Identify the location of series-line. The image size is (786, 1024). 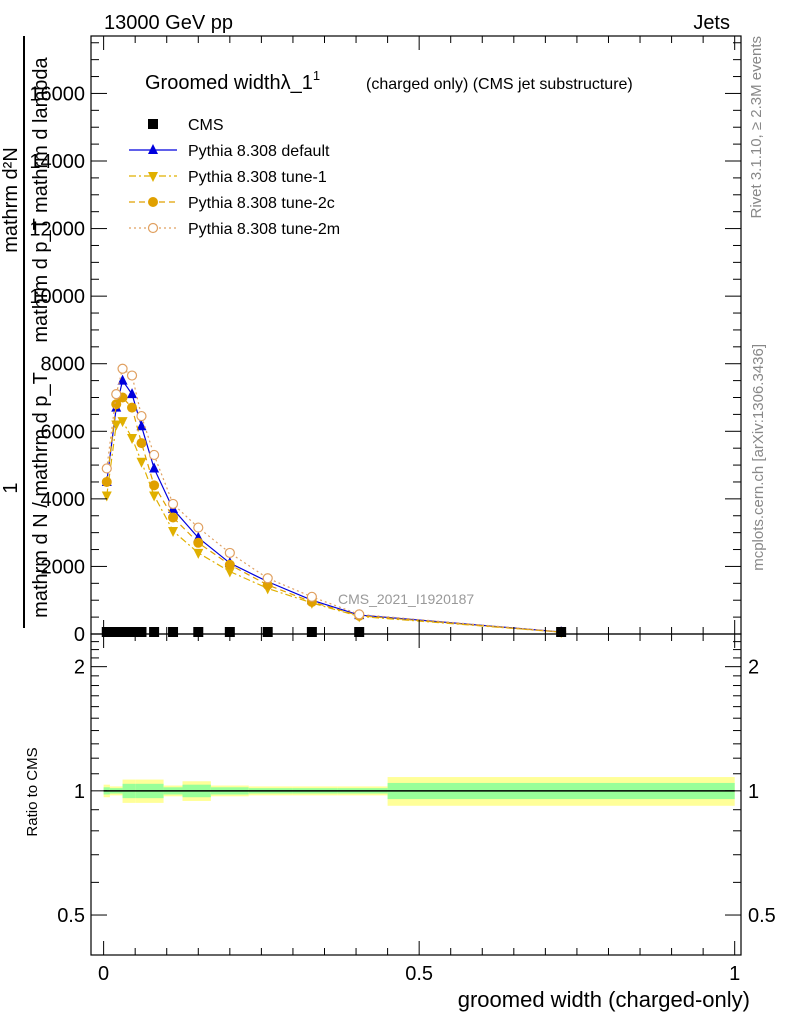
(334, 526).